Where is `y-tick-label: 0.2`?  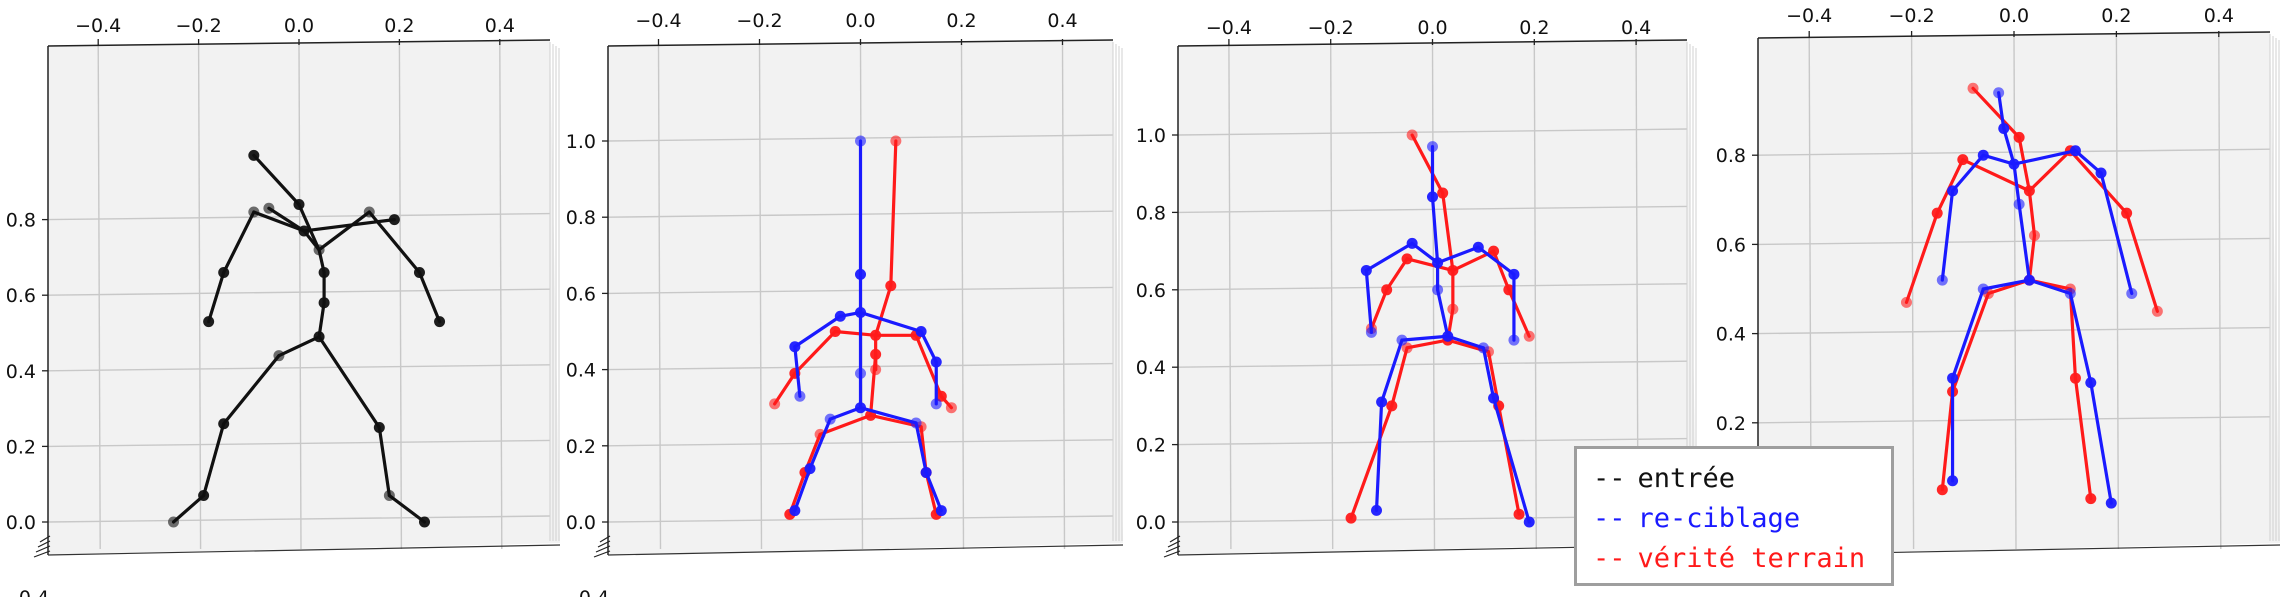 y-tick-label: 0.2 is located at coordinates (21, 447).